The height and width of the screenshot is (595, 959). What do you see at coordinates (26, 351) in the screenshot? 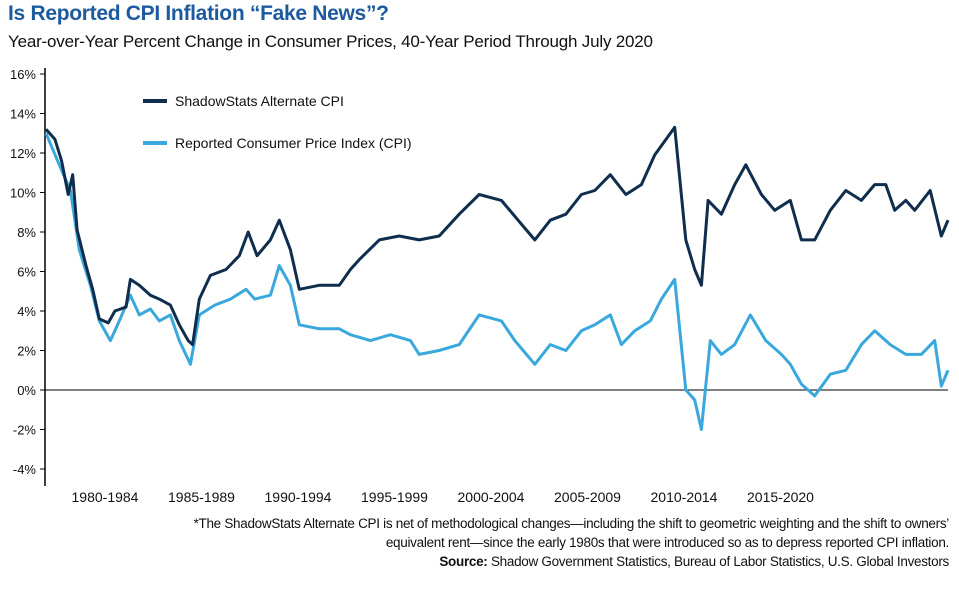
I see `y-tick-label: 2%` at bounding box center [26, 351].